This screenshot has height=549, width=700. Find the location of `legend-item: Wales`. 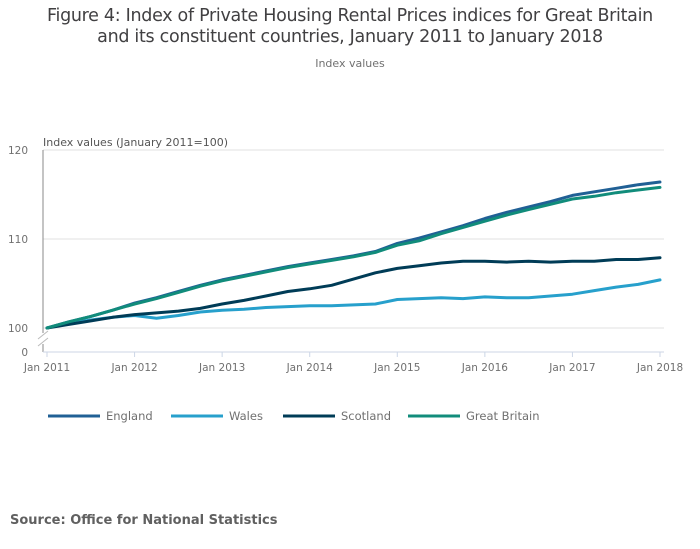

legend-item: Wales is located at coordinates (217, 416).